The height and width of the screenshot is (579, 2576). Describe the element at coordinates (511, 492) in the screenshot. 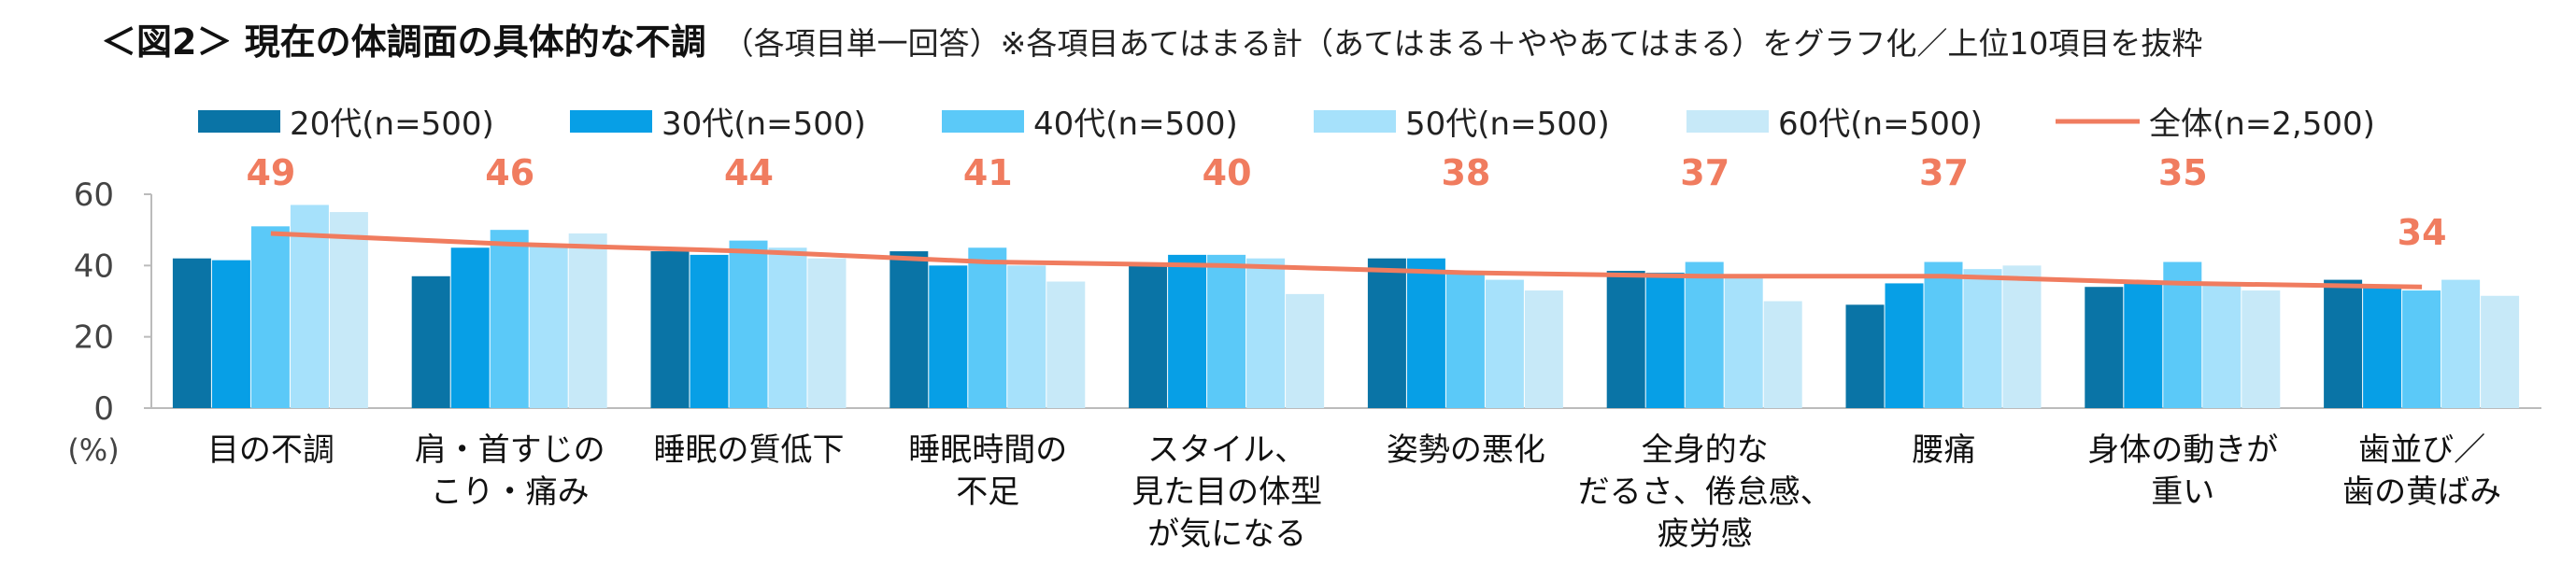

I see `x-tick-label: こり・痛み` at that location.